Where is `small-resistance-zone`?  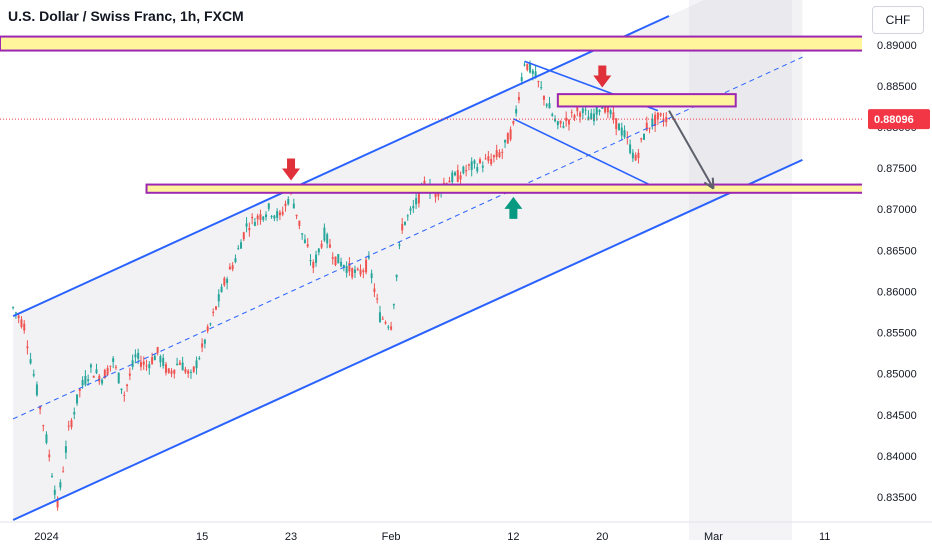
small-resistance-zone is located at coordinates (646, 100).